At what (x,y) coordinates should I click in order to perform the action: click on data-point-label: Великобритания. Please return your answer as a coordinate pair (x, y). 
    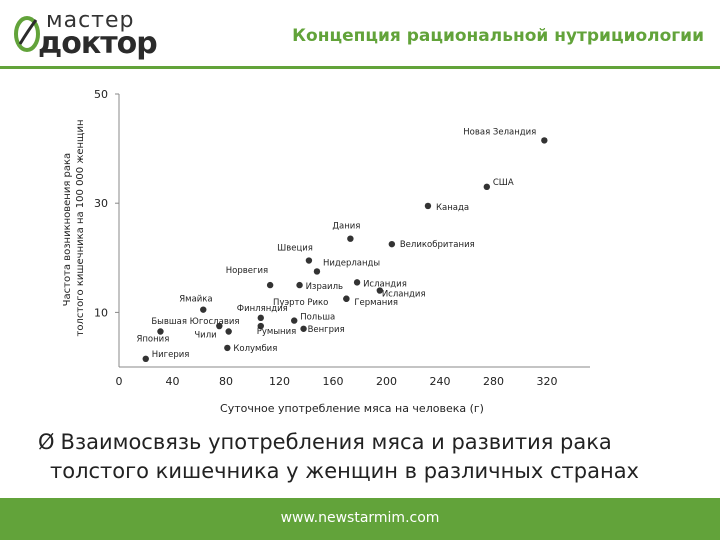
    Looking at the image, I should click on (437, 245).